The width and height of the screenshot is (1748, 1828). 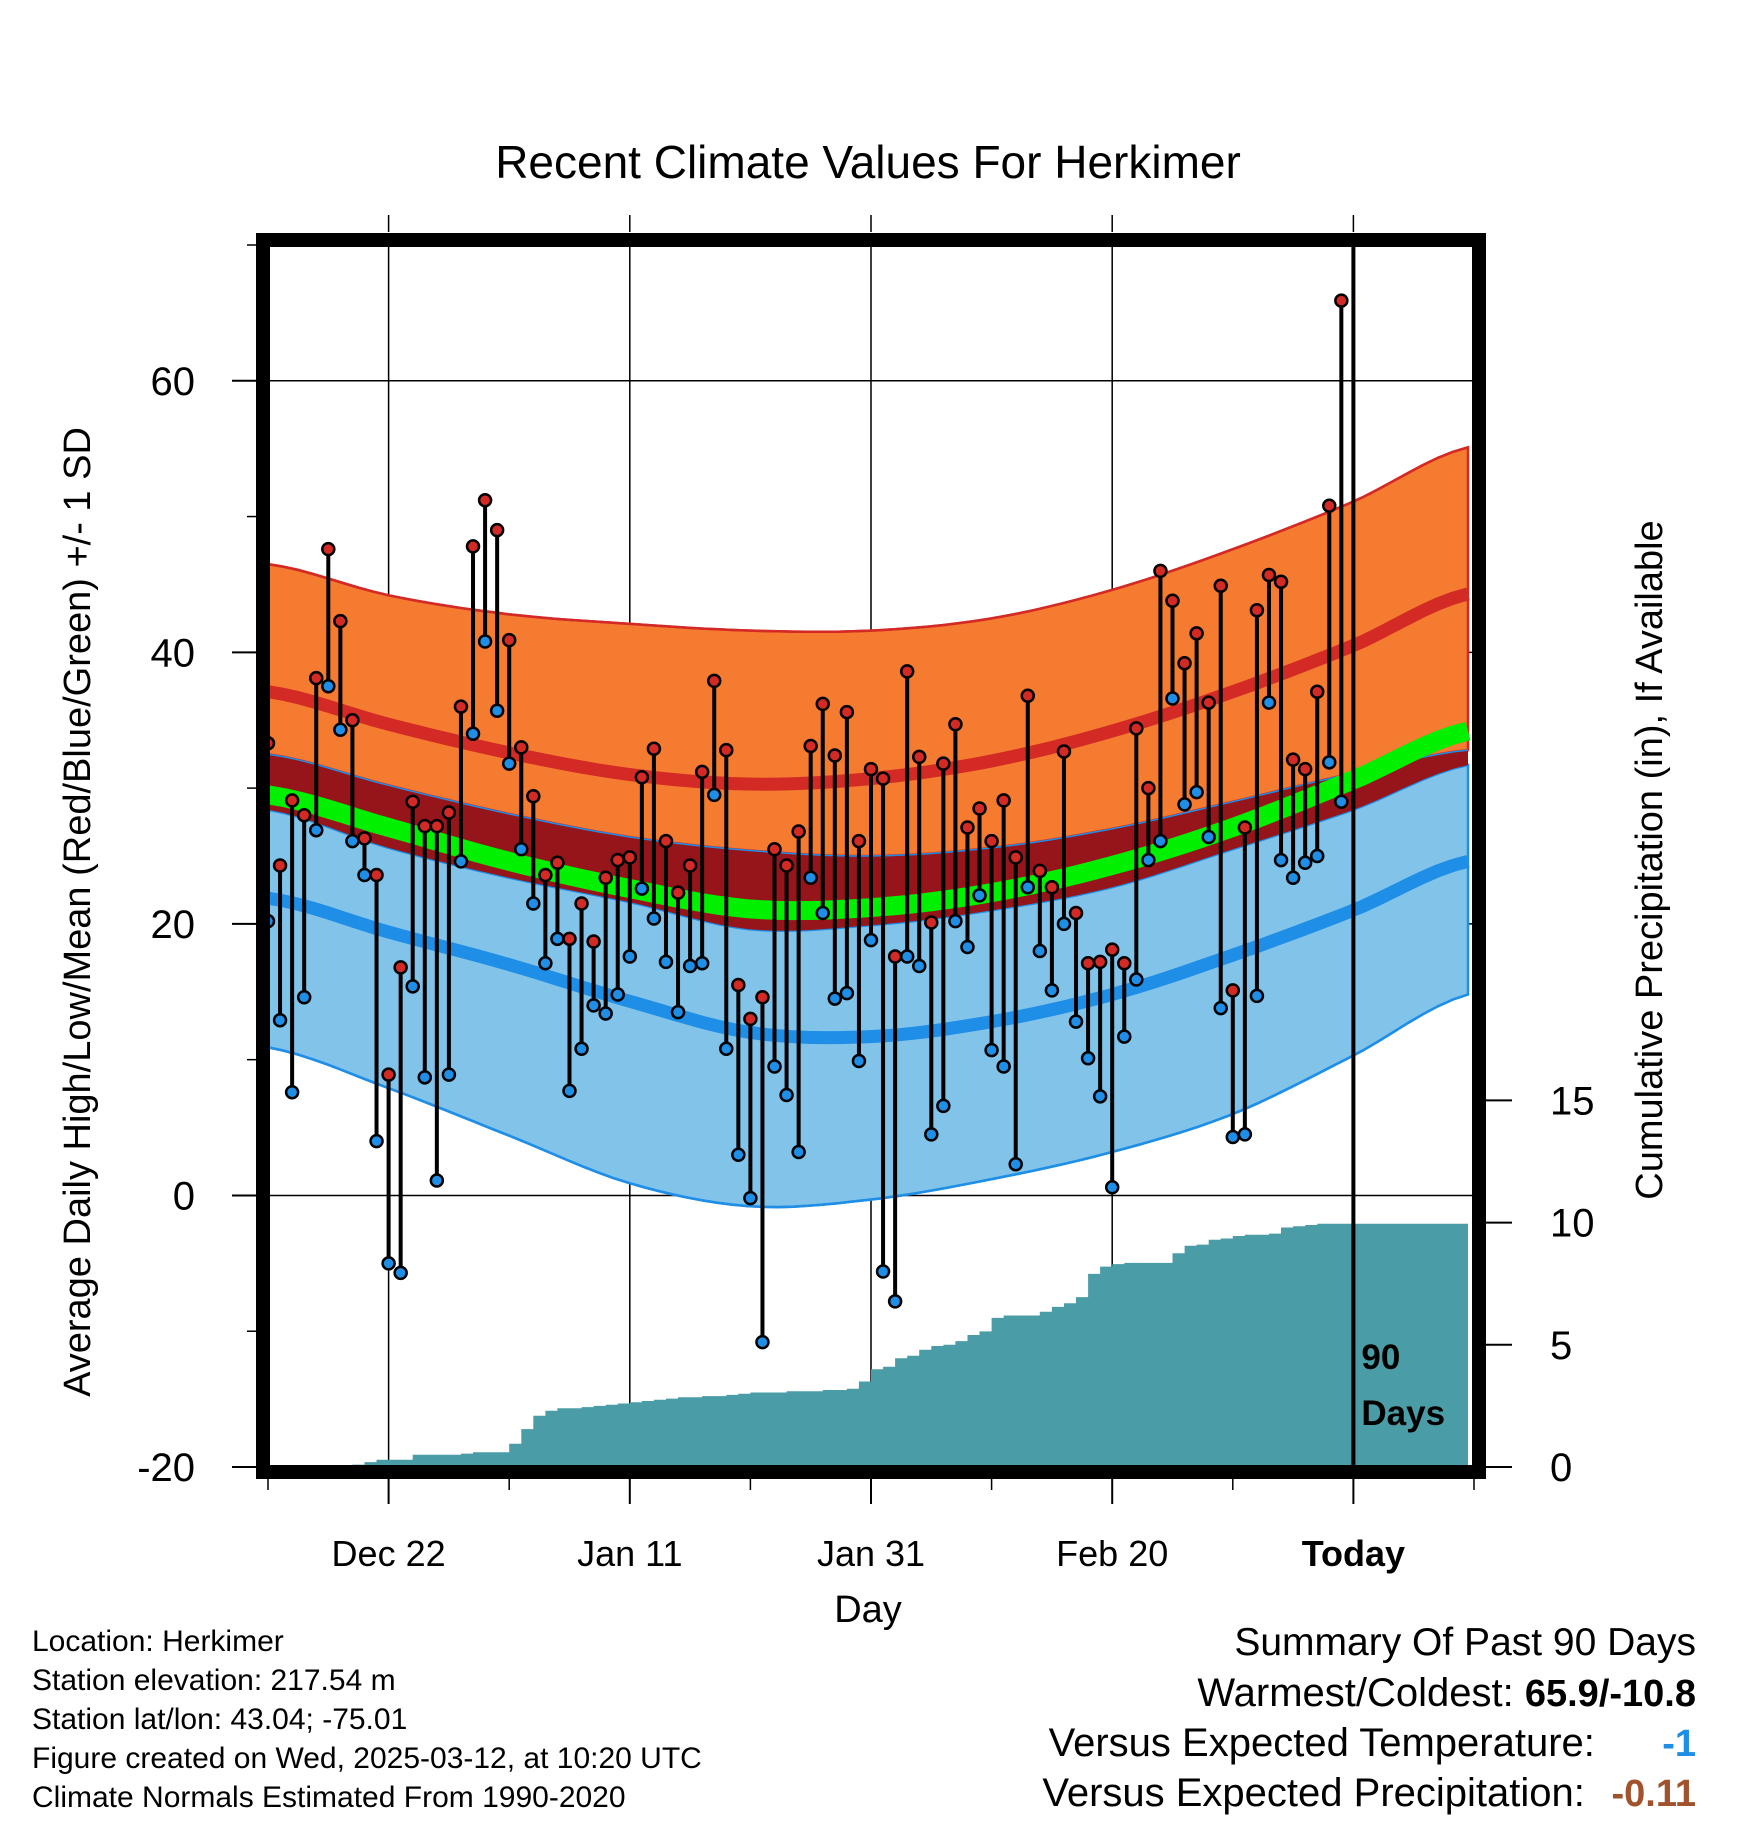 I want to click on y-right-tick-label: 0, so click(x=1561, y=1468).